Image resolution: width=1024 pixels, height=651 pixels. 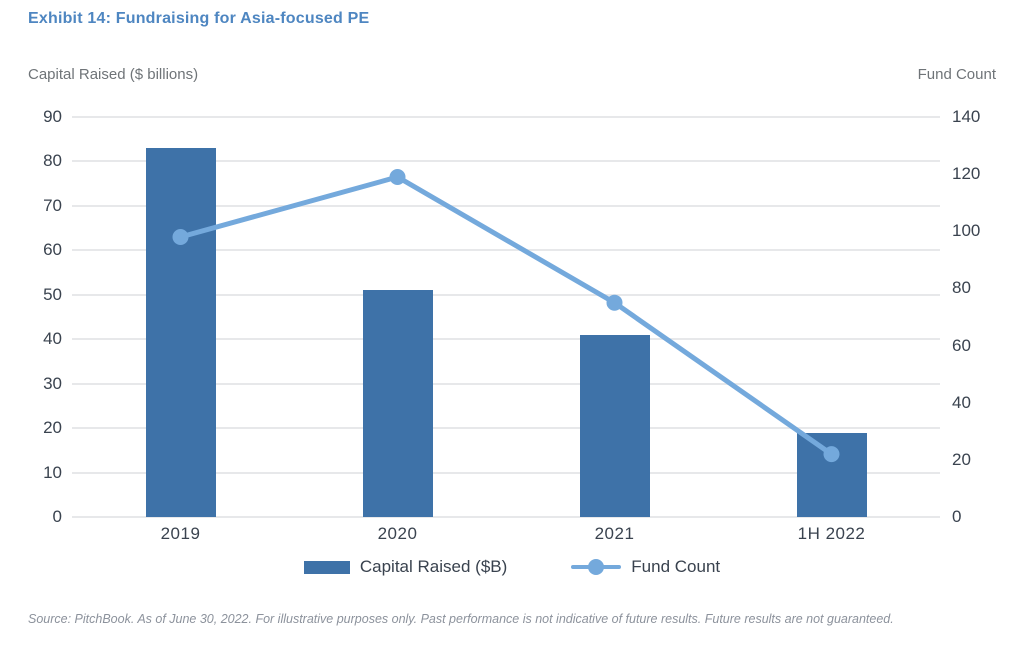 What do you see at coordinates (956, 74) in the screenshot?
I see `right-axis-title: Fund Count` at bounding box center [956, 74].